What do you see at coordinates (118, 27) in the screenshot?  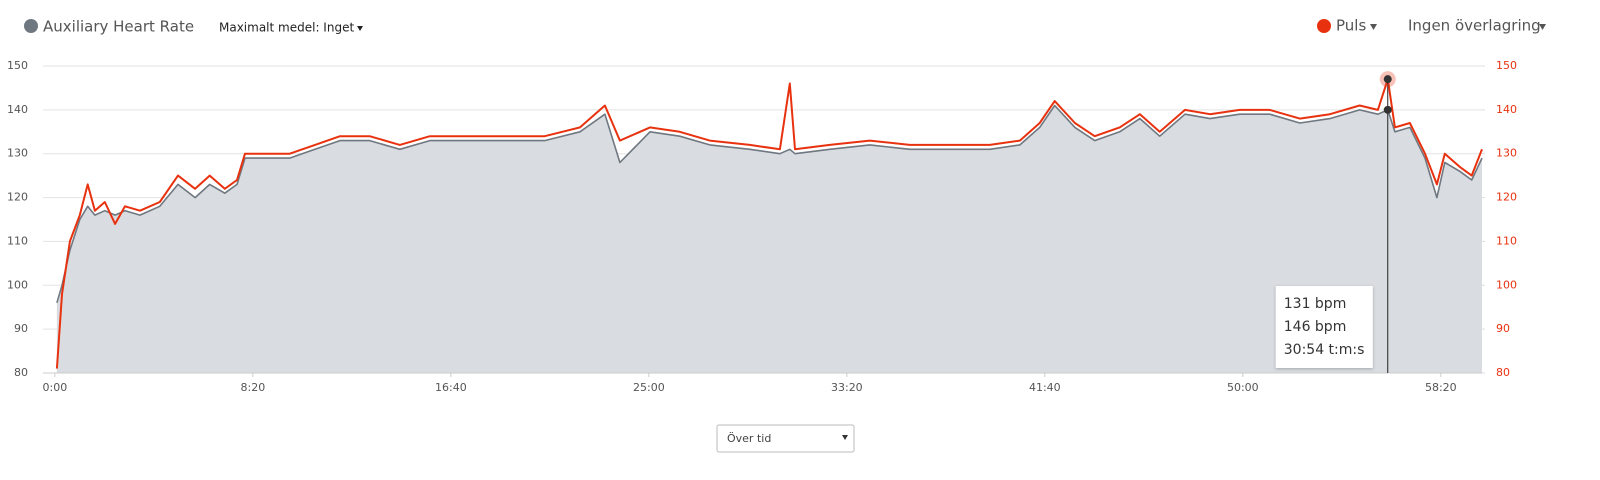 I see `legend-label: Auxiliary Heart Rate` at bounding box center [118, 27].